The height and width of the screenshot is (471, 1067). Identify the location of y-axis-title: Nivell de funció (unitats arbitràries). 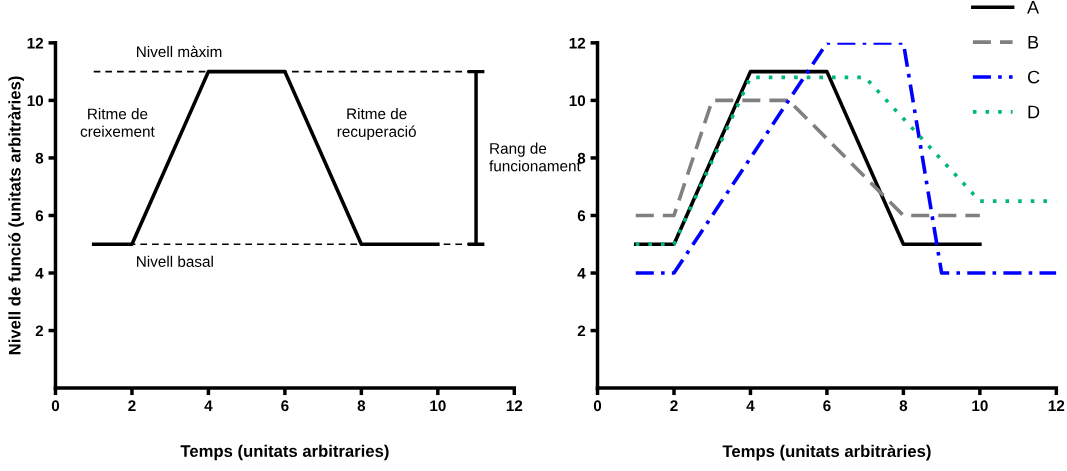
(16, 215).